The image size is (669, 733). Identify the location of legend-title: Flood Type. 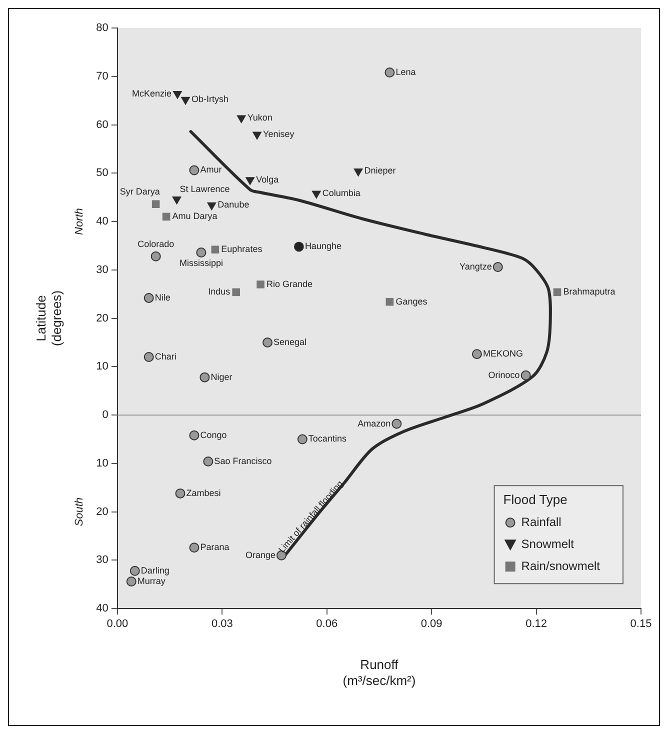
(535, 500).